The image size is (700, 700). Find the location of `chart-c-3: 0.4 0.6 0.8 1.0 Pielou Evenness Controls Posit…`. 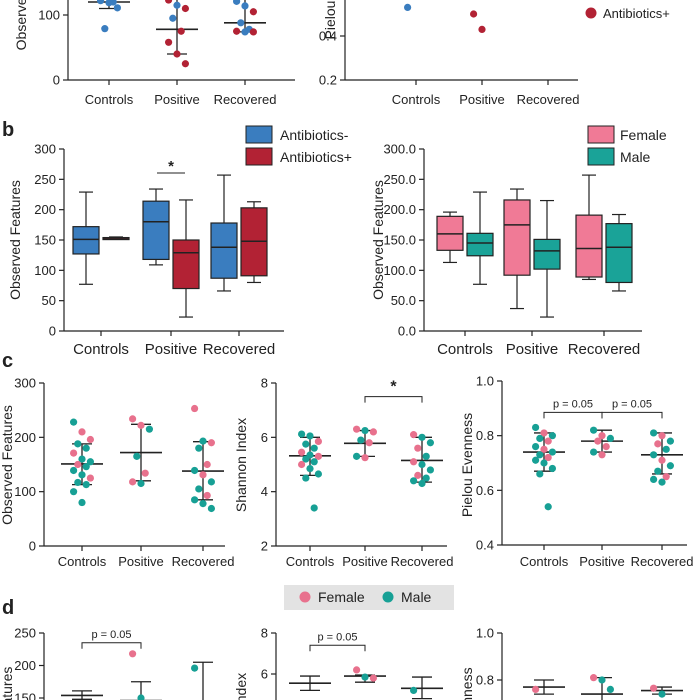

chart-c-3: 0.4 0.6 0.8 1.0 Pielou Evenness Controls Posit… is located at coordinates (576, 472).